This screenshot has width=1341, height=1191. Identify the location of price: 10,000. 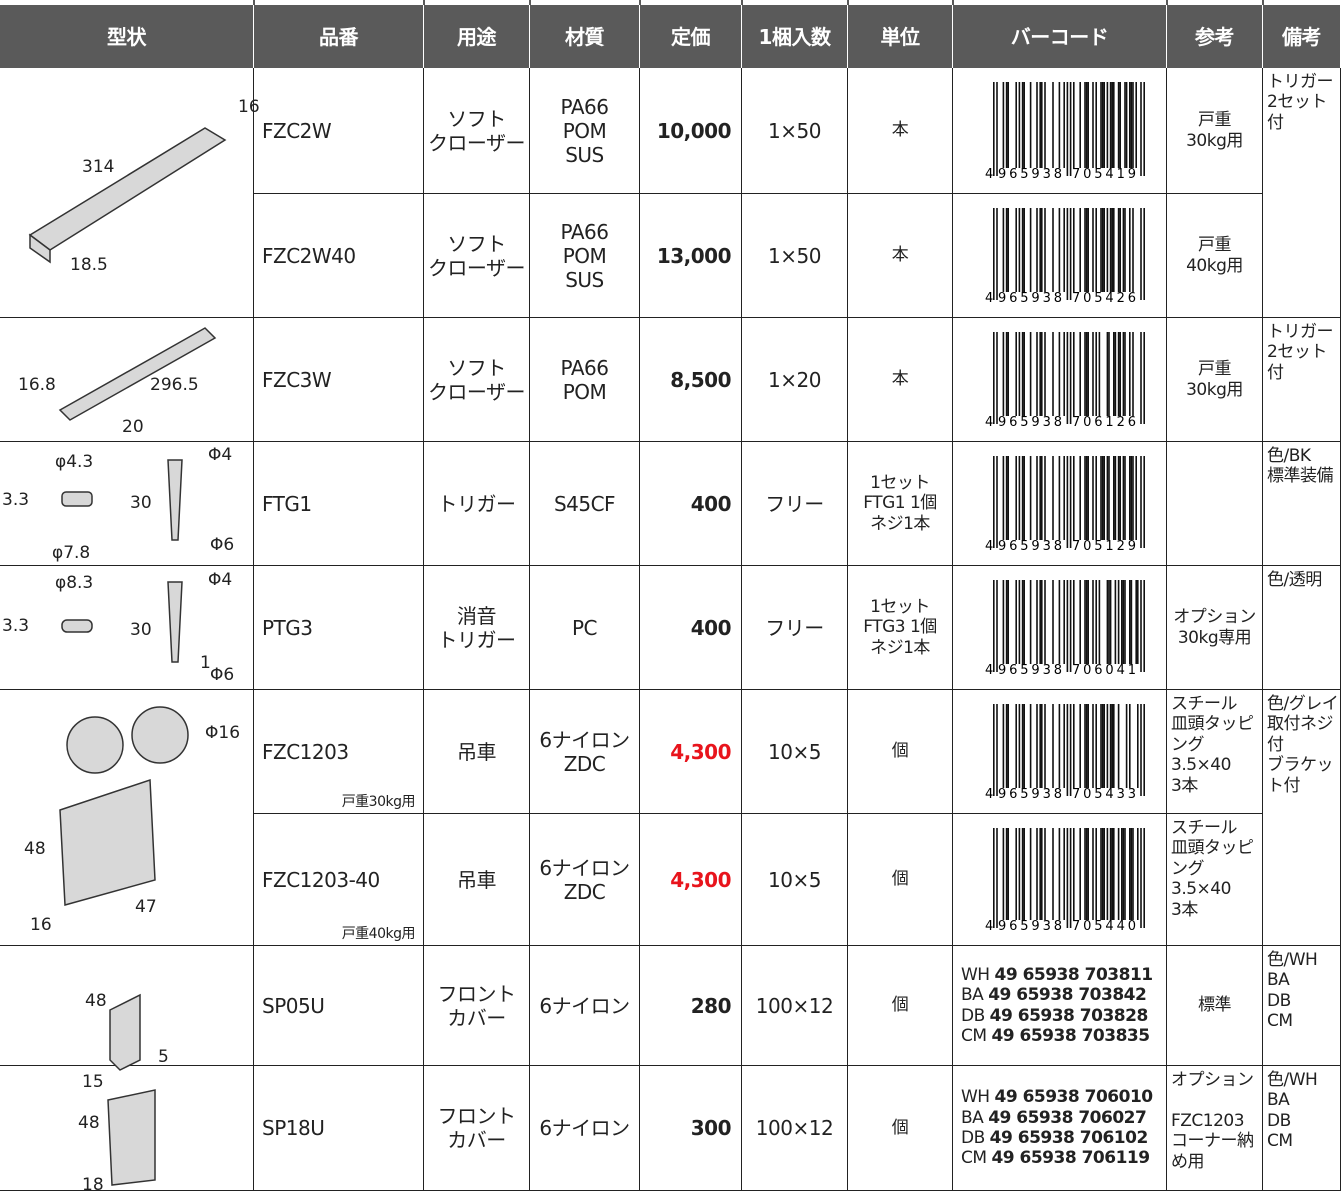
(691, 131).